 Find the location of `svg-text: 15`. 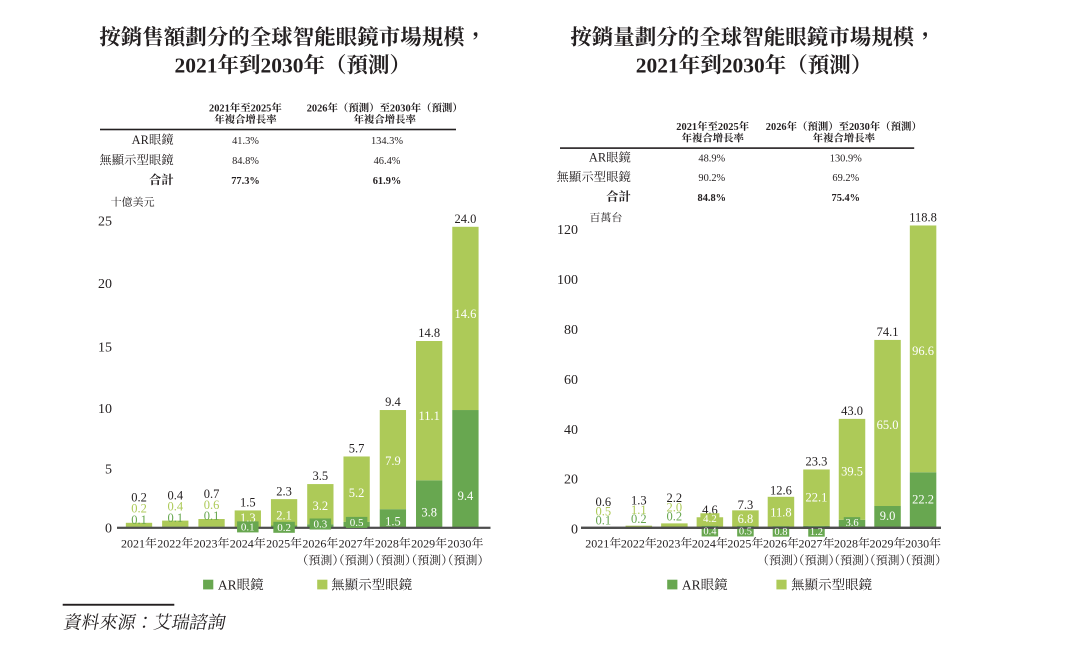

svg-text: 15 is located at coordinates (105, 348).